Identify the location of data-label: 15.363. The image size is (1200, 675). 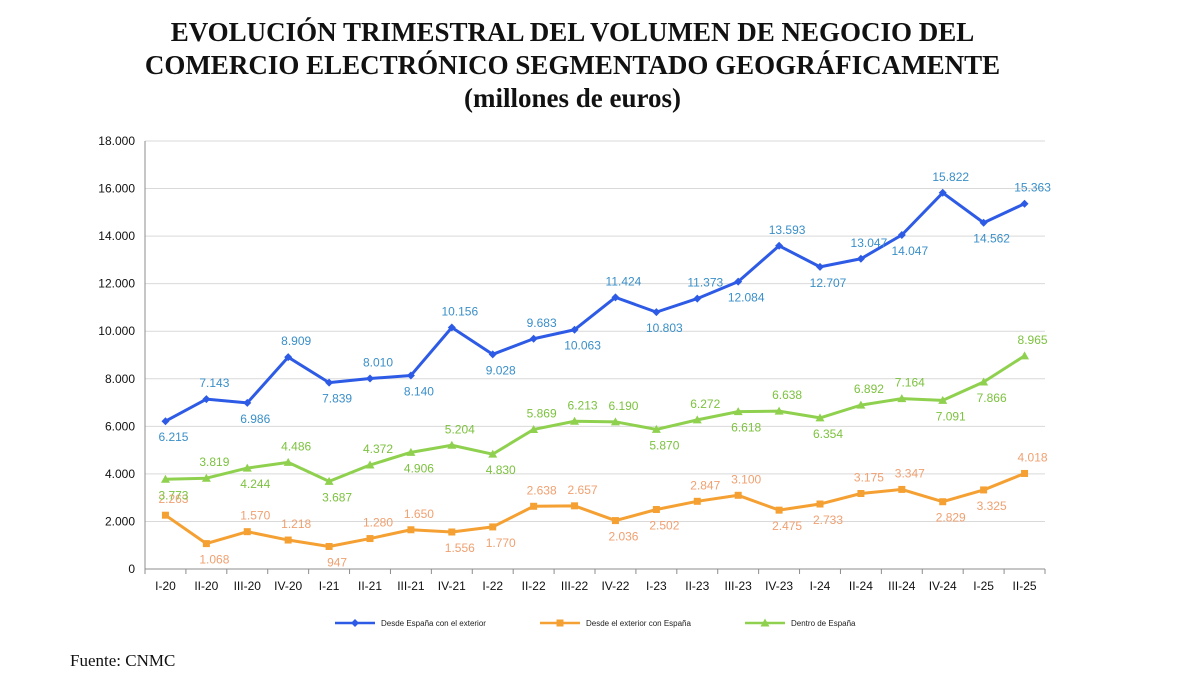
(1032, 188).